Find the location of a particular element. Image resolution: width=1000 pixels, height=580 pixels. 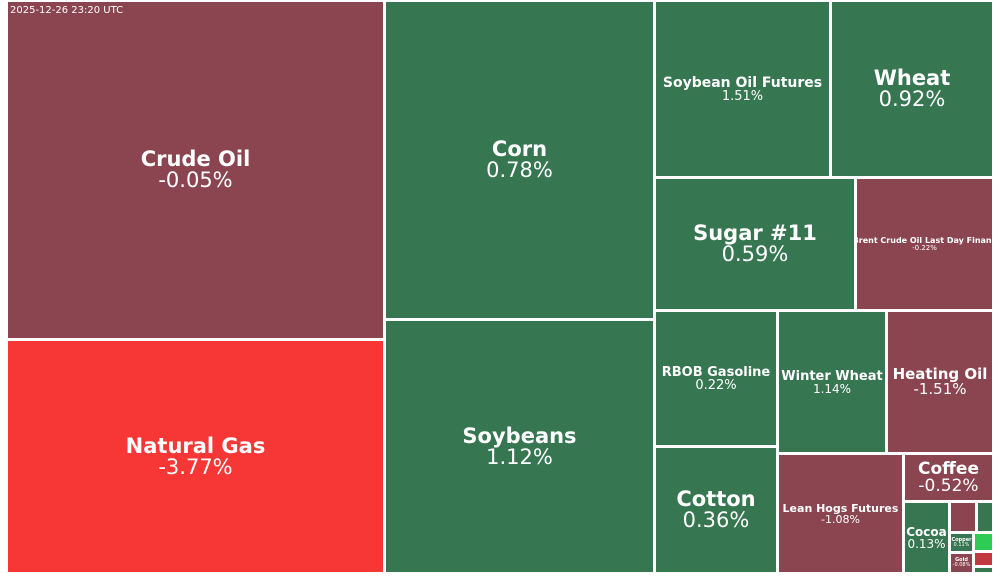

tile-corn: Corn 0.78% is located at coordinates (519, 160).